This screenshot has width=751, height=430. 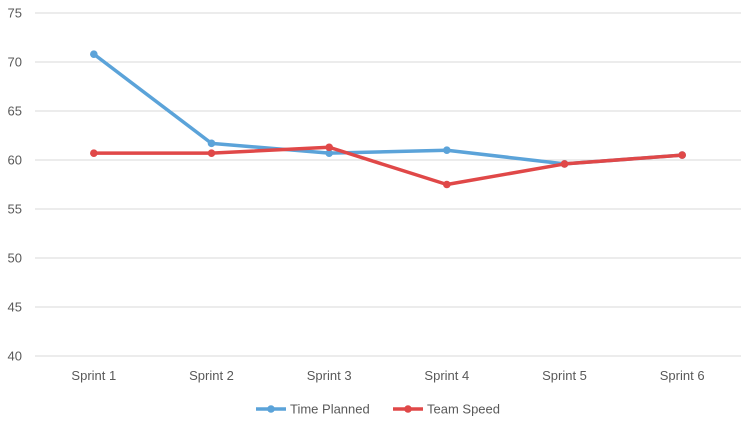 I want to click on legend-label: Time Planned, so click(x=330, y=409).